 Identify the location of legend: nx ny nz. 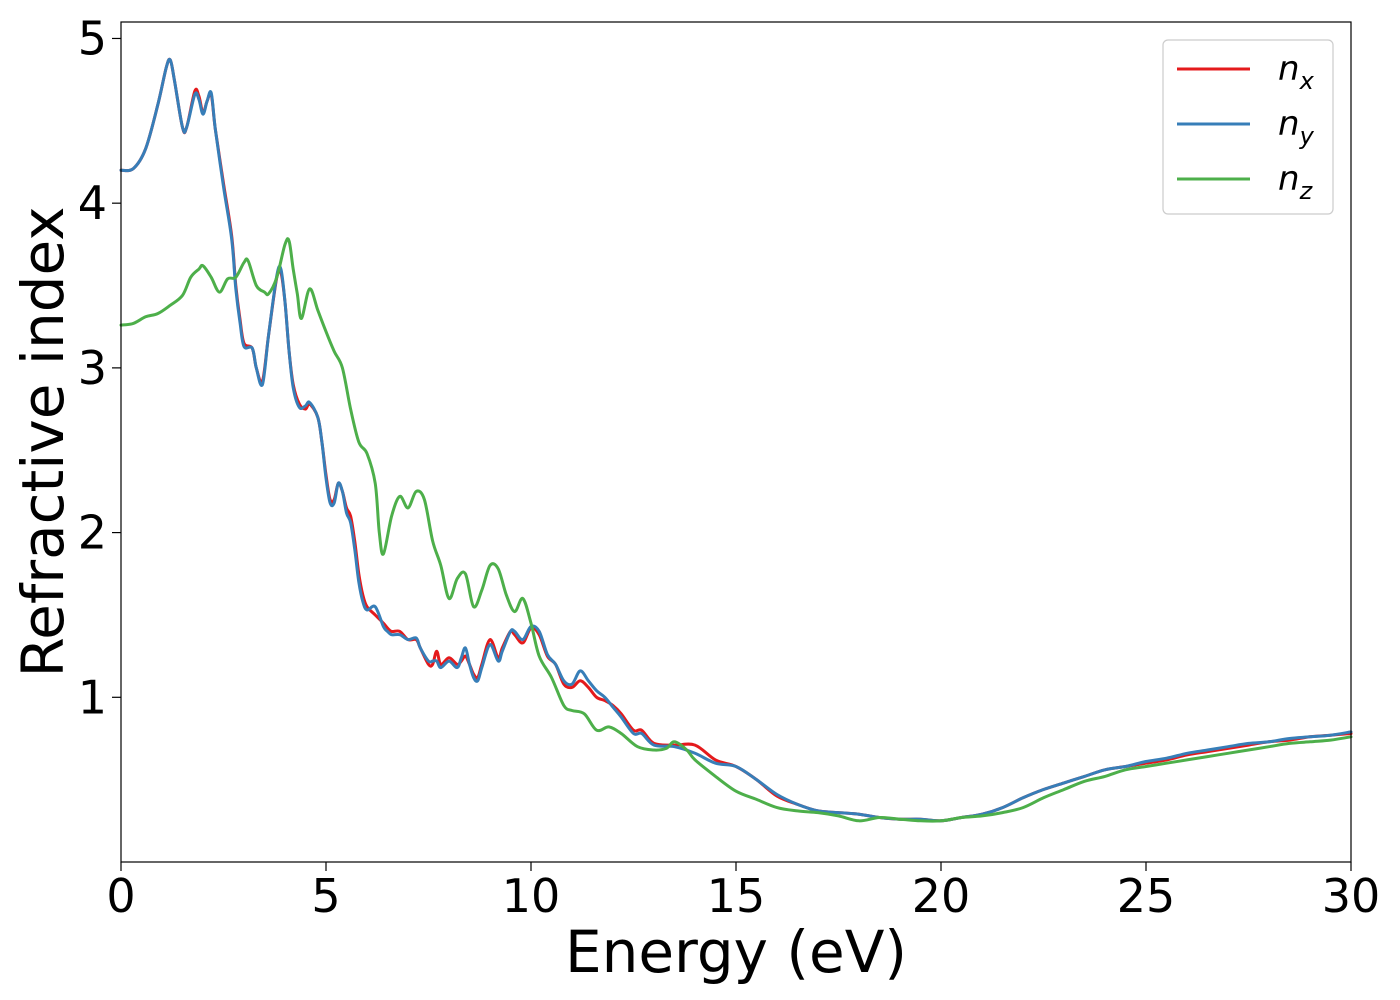
(1248, 127).